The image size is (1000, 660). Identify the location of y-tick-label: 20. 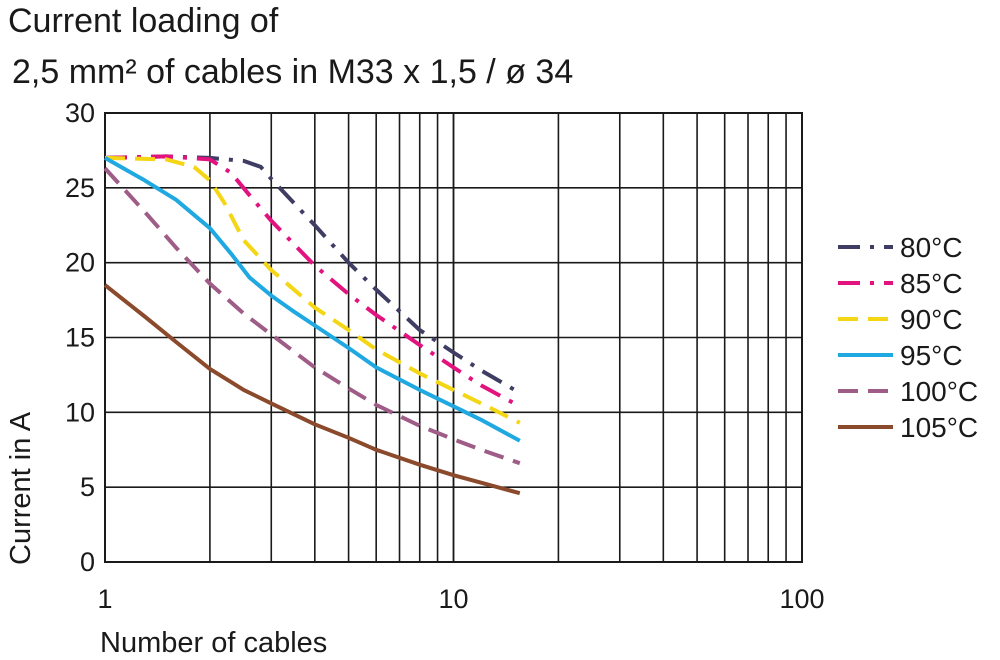
(80, 263).